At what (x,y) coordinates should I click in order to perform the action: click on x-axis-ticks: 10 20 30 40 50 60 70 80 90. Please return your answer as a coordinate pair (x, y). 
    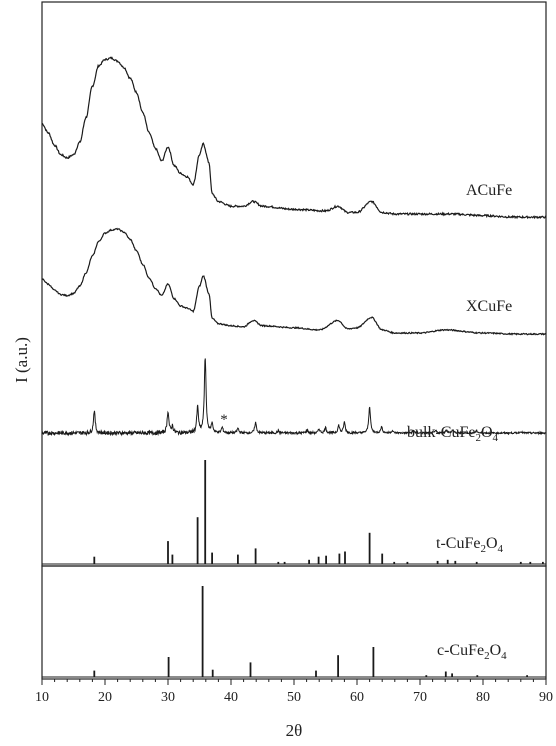
    Looking at the image, I should click on (294, 692).